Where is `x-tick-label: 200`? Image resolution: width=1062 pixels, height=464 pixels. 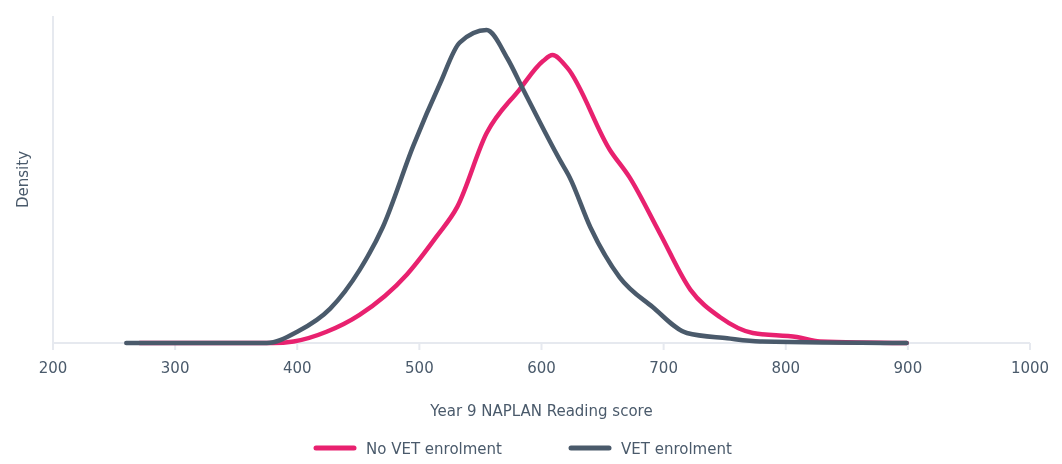
x-tick-label: 200 is located at coordinates (53, 368).